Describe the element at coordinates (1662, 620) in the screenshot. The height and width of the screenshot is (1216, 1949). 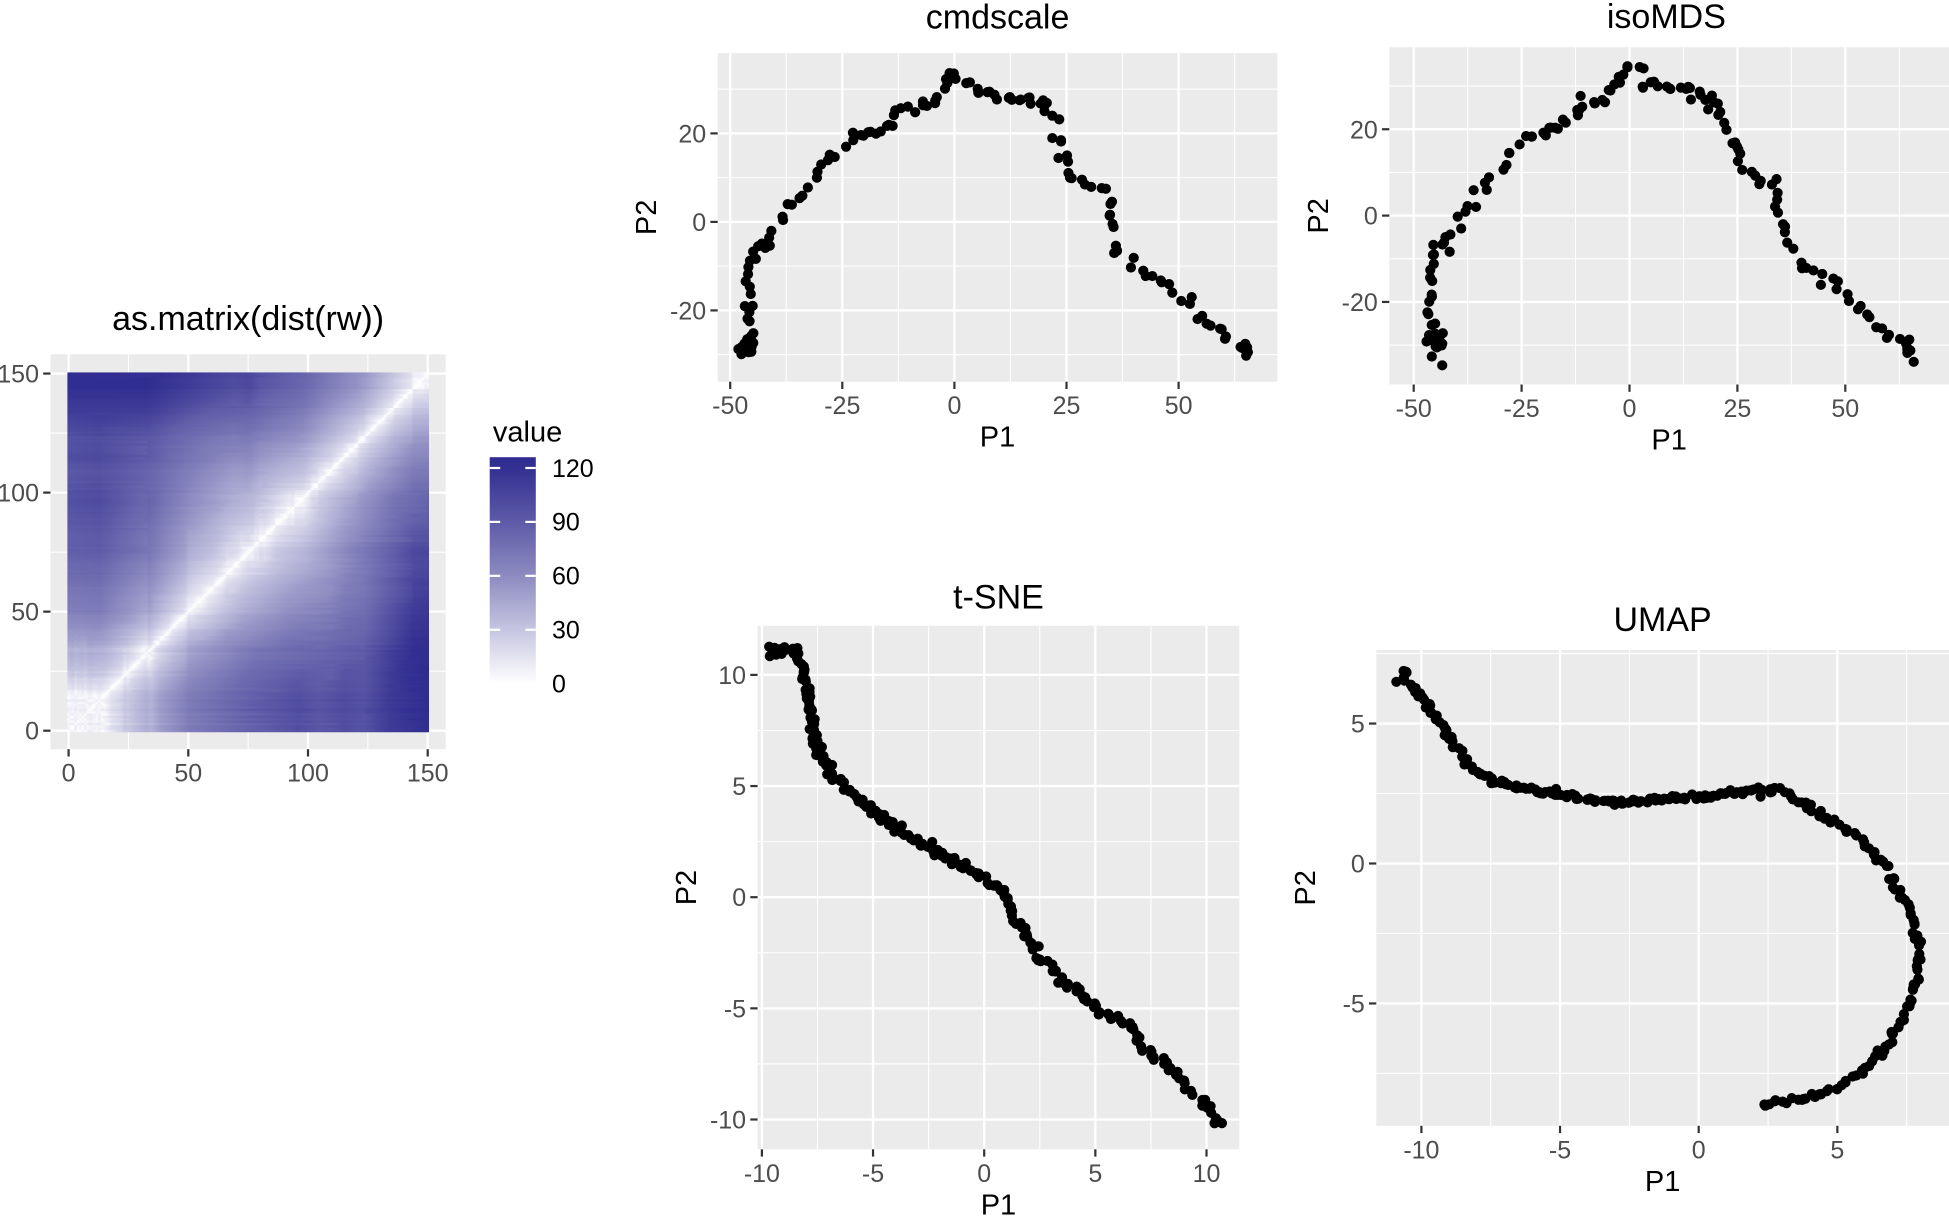
I see `svg-text: UMAP` at that location.